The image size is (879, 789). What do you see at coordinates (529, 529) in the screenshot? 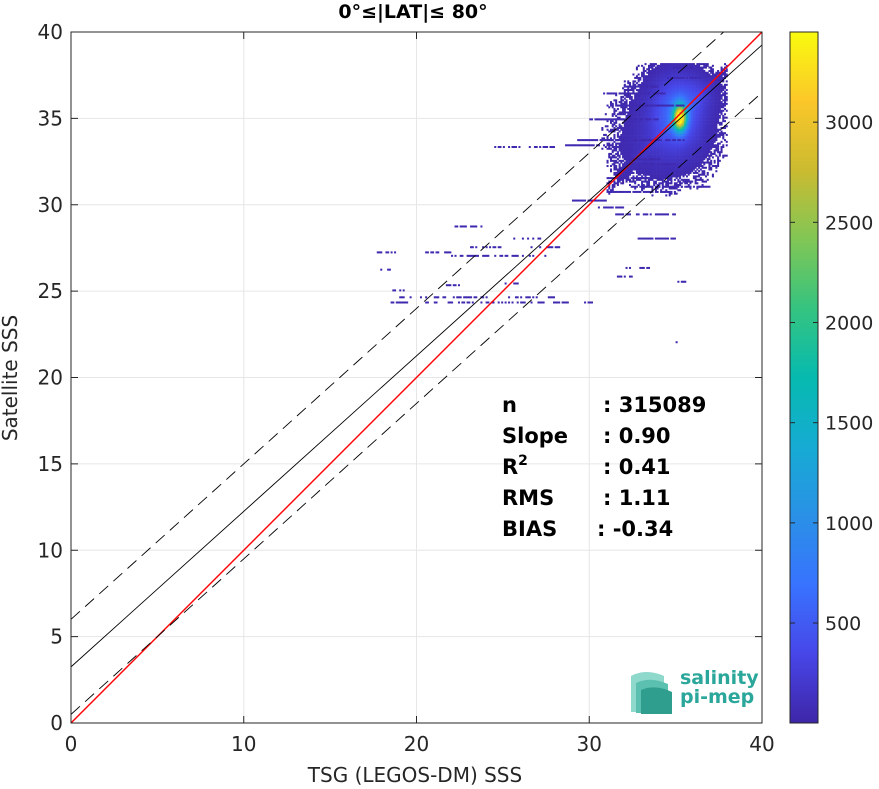
I see `stat-label: BIAS` at bounding box center [529, 529].